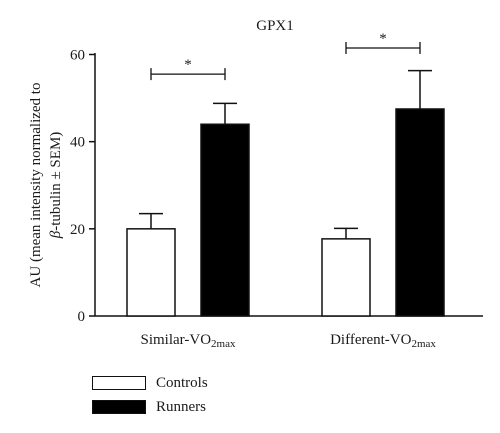 The height and width of the screenshot is (433, 500). I want to click on y-tick-label-60: 60, so click(77, 56).